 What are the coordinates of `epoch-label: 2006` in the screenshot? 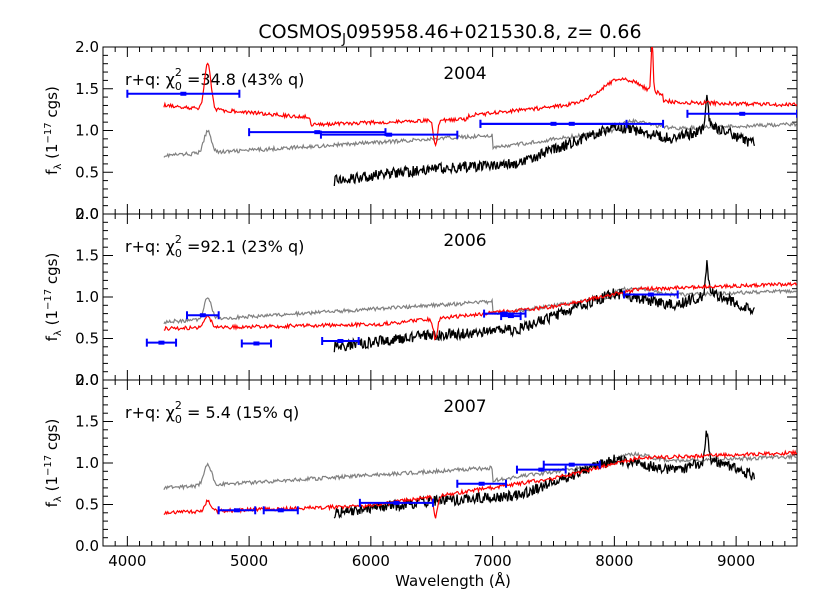 It's located at (464, 241).